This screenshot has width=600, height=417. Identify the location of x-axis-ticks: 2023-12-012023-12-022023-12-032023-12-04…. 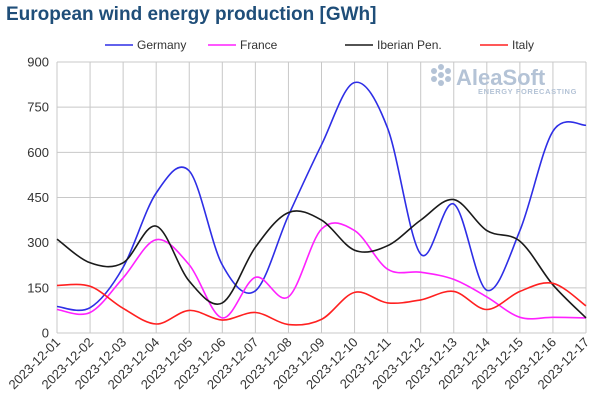
(298, 364).